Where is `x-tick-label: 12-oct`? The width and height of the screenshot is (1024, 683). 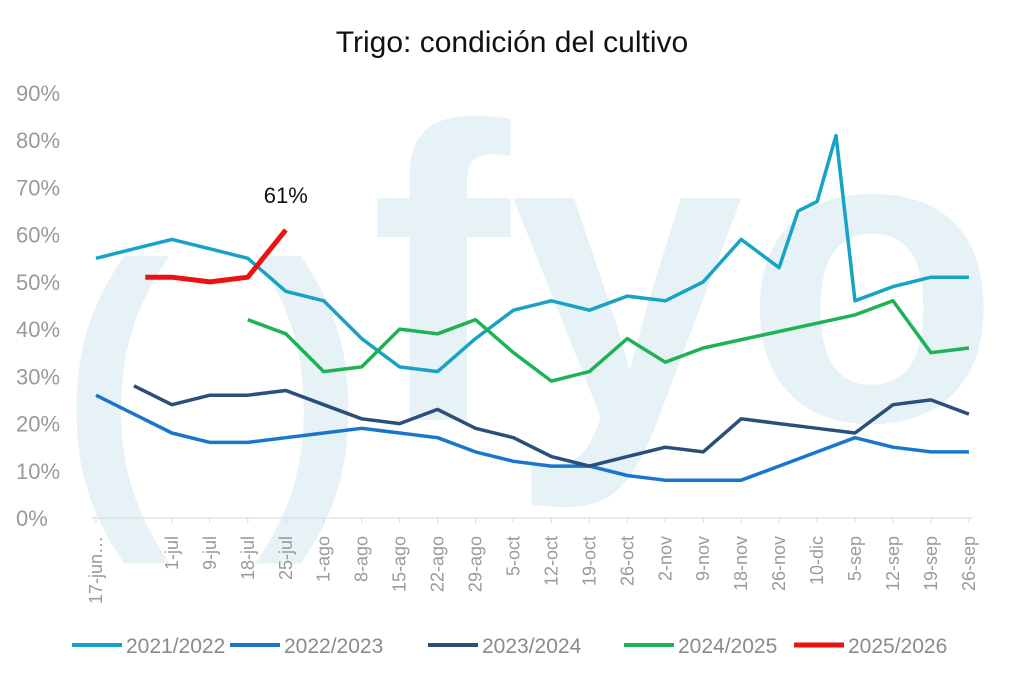 x-tick-label: 12-oct is located at coordinates (551, 561).